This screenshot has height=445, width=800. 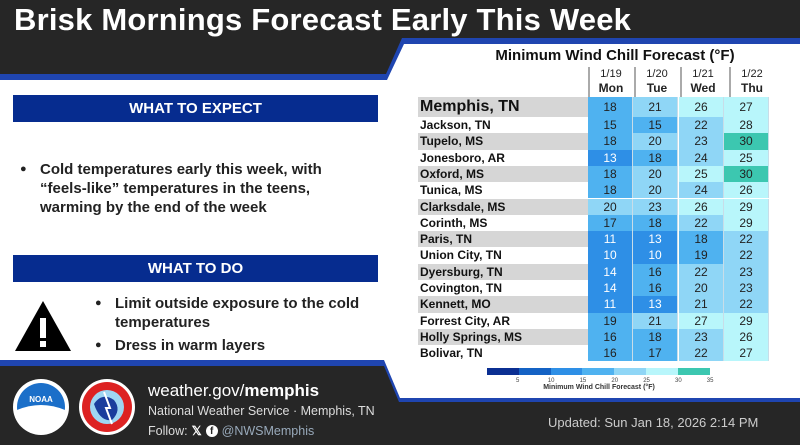 What do you see at coordinates (503, 353) in the screenshot?
I see `city-name: Bolivar, TN` at bounding box center [503, 353].